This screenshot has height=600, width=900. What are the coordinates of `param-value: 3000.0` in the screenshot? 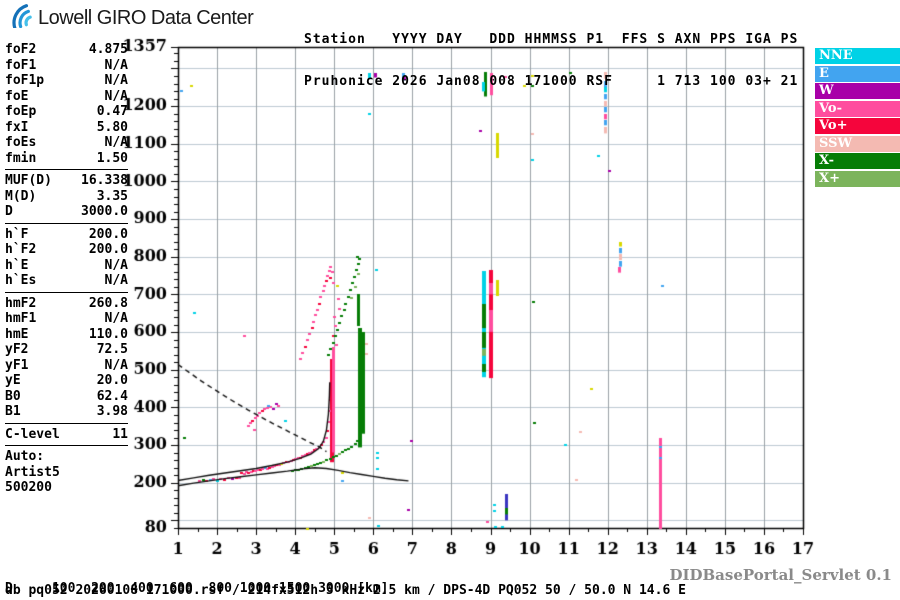 It's located at (104, 211).